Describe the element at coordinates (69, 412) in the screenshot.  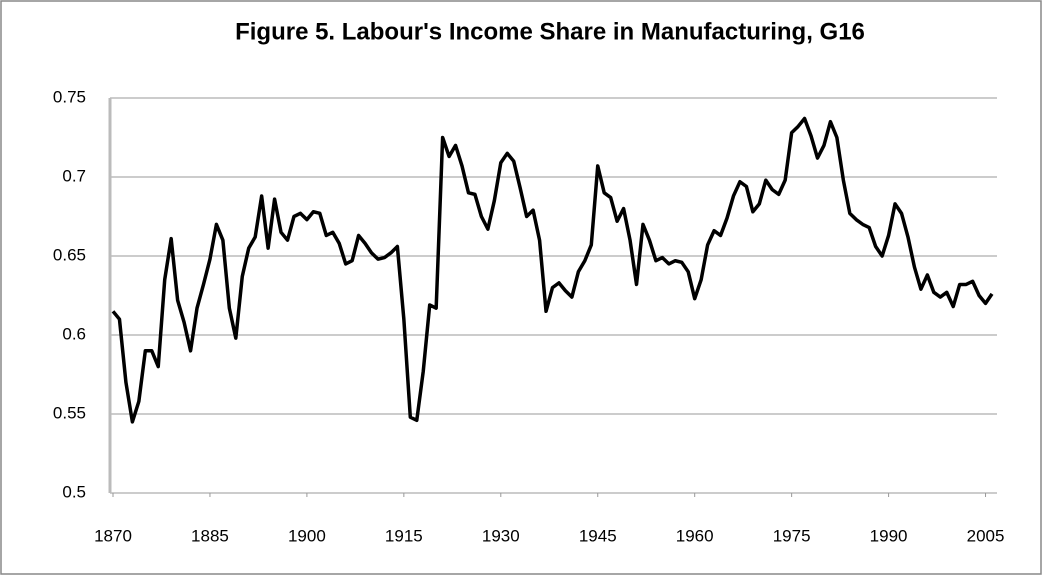
I see `y-tick-label: 0.55` at that location.